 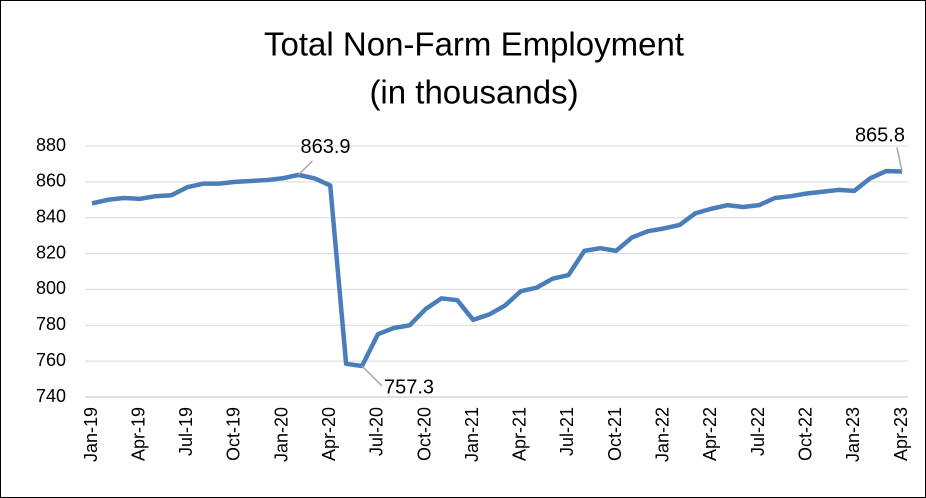 What do you see at coordinates (474, 44) in the screenshot?
I see `chart-title: Total Non-Farm Employment` at bounding box center [474, 44].